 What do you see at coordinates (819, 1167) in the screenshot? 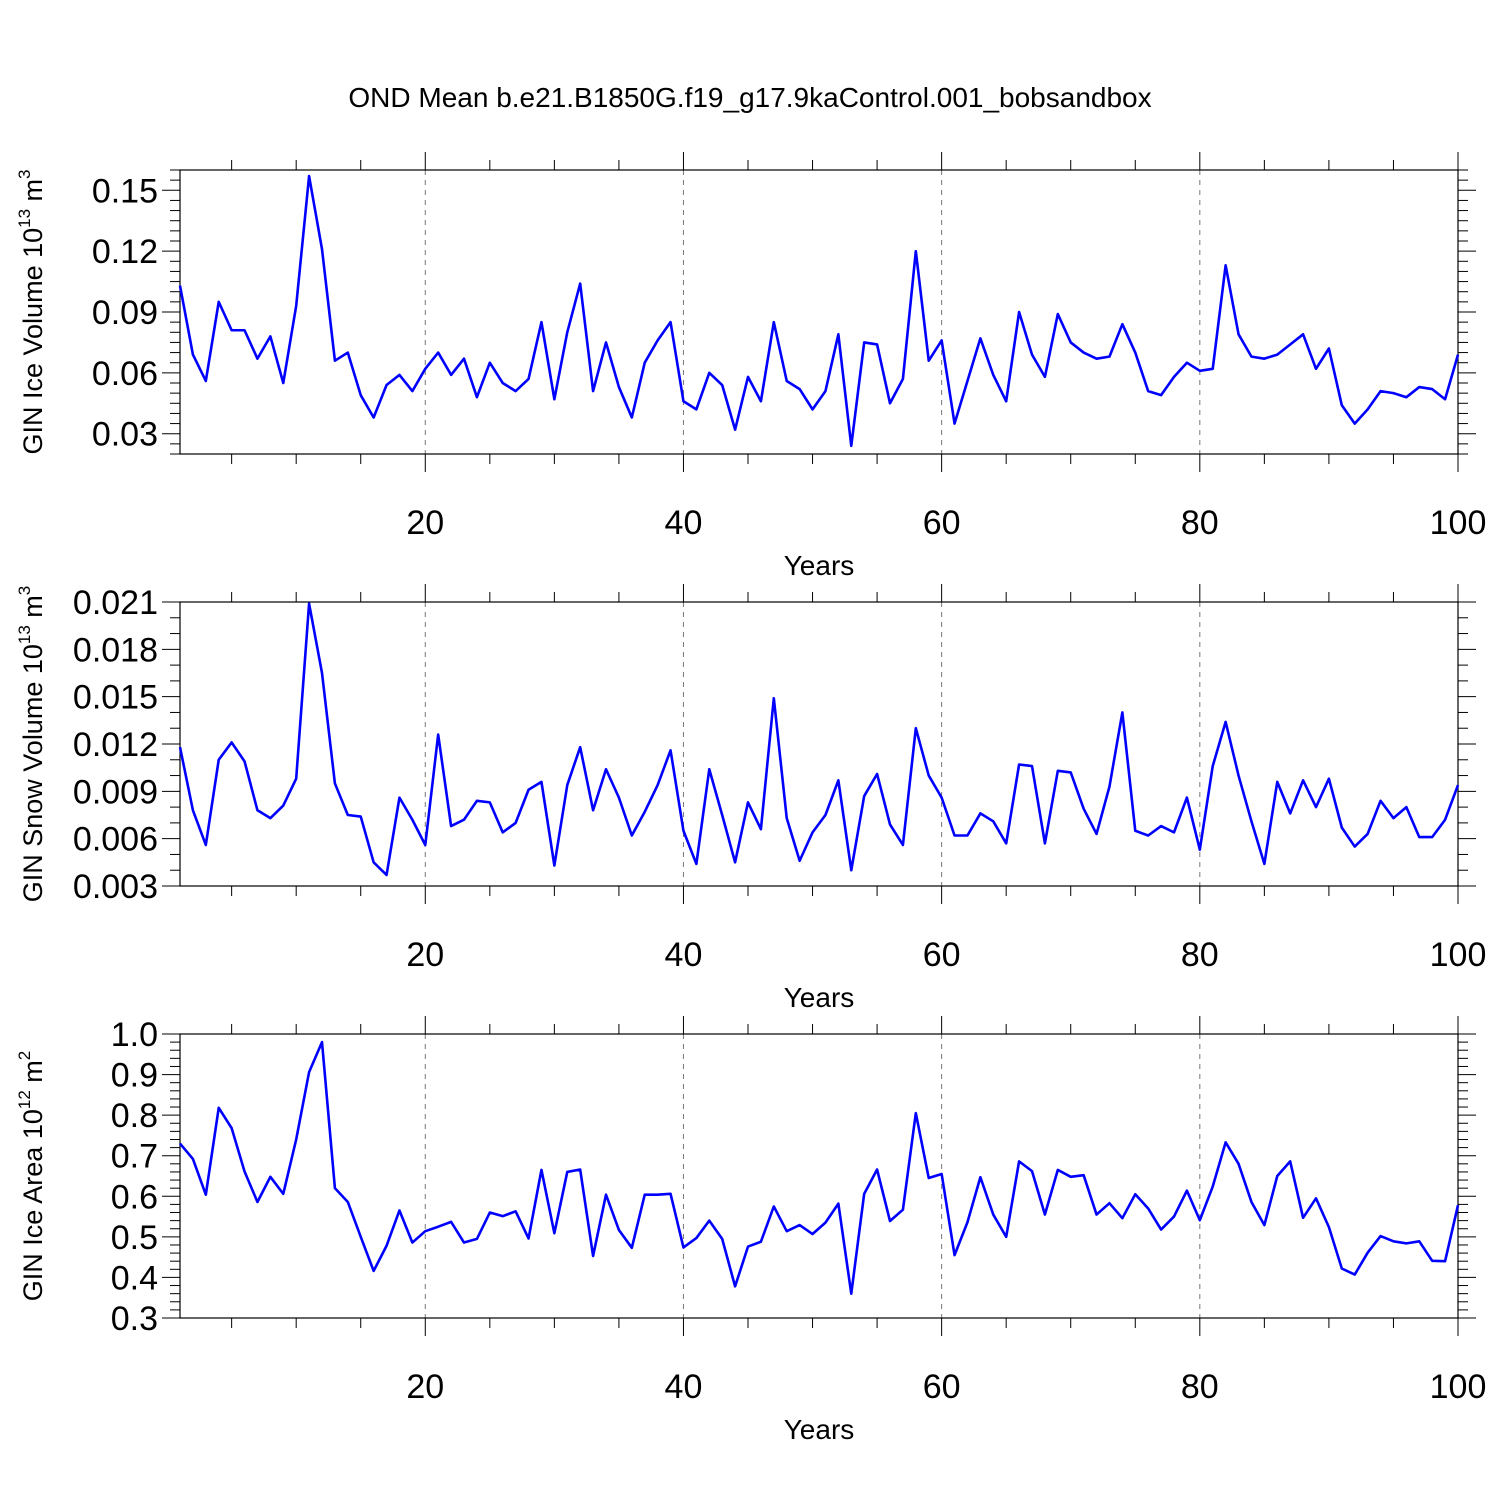
I see `series-line` at bounding box center [819, 1167].